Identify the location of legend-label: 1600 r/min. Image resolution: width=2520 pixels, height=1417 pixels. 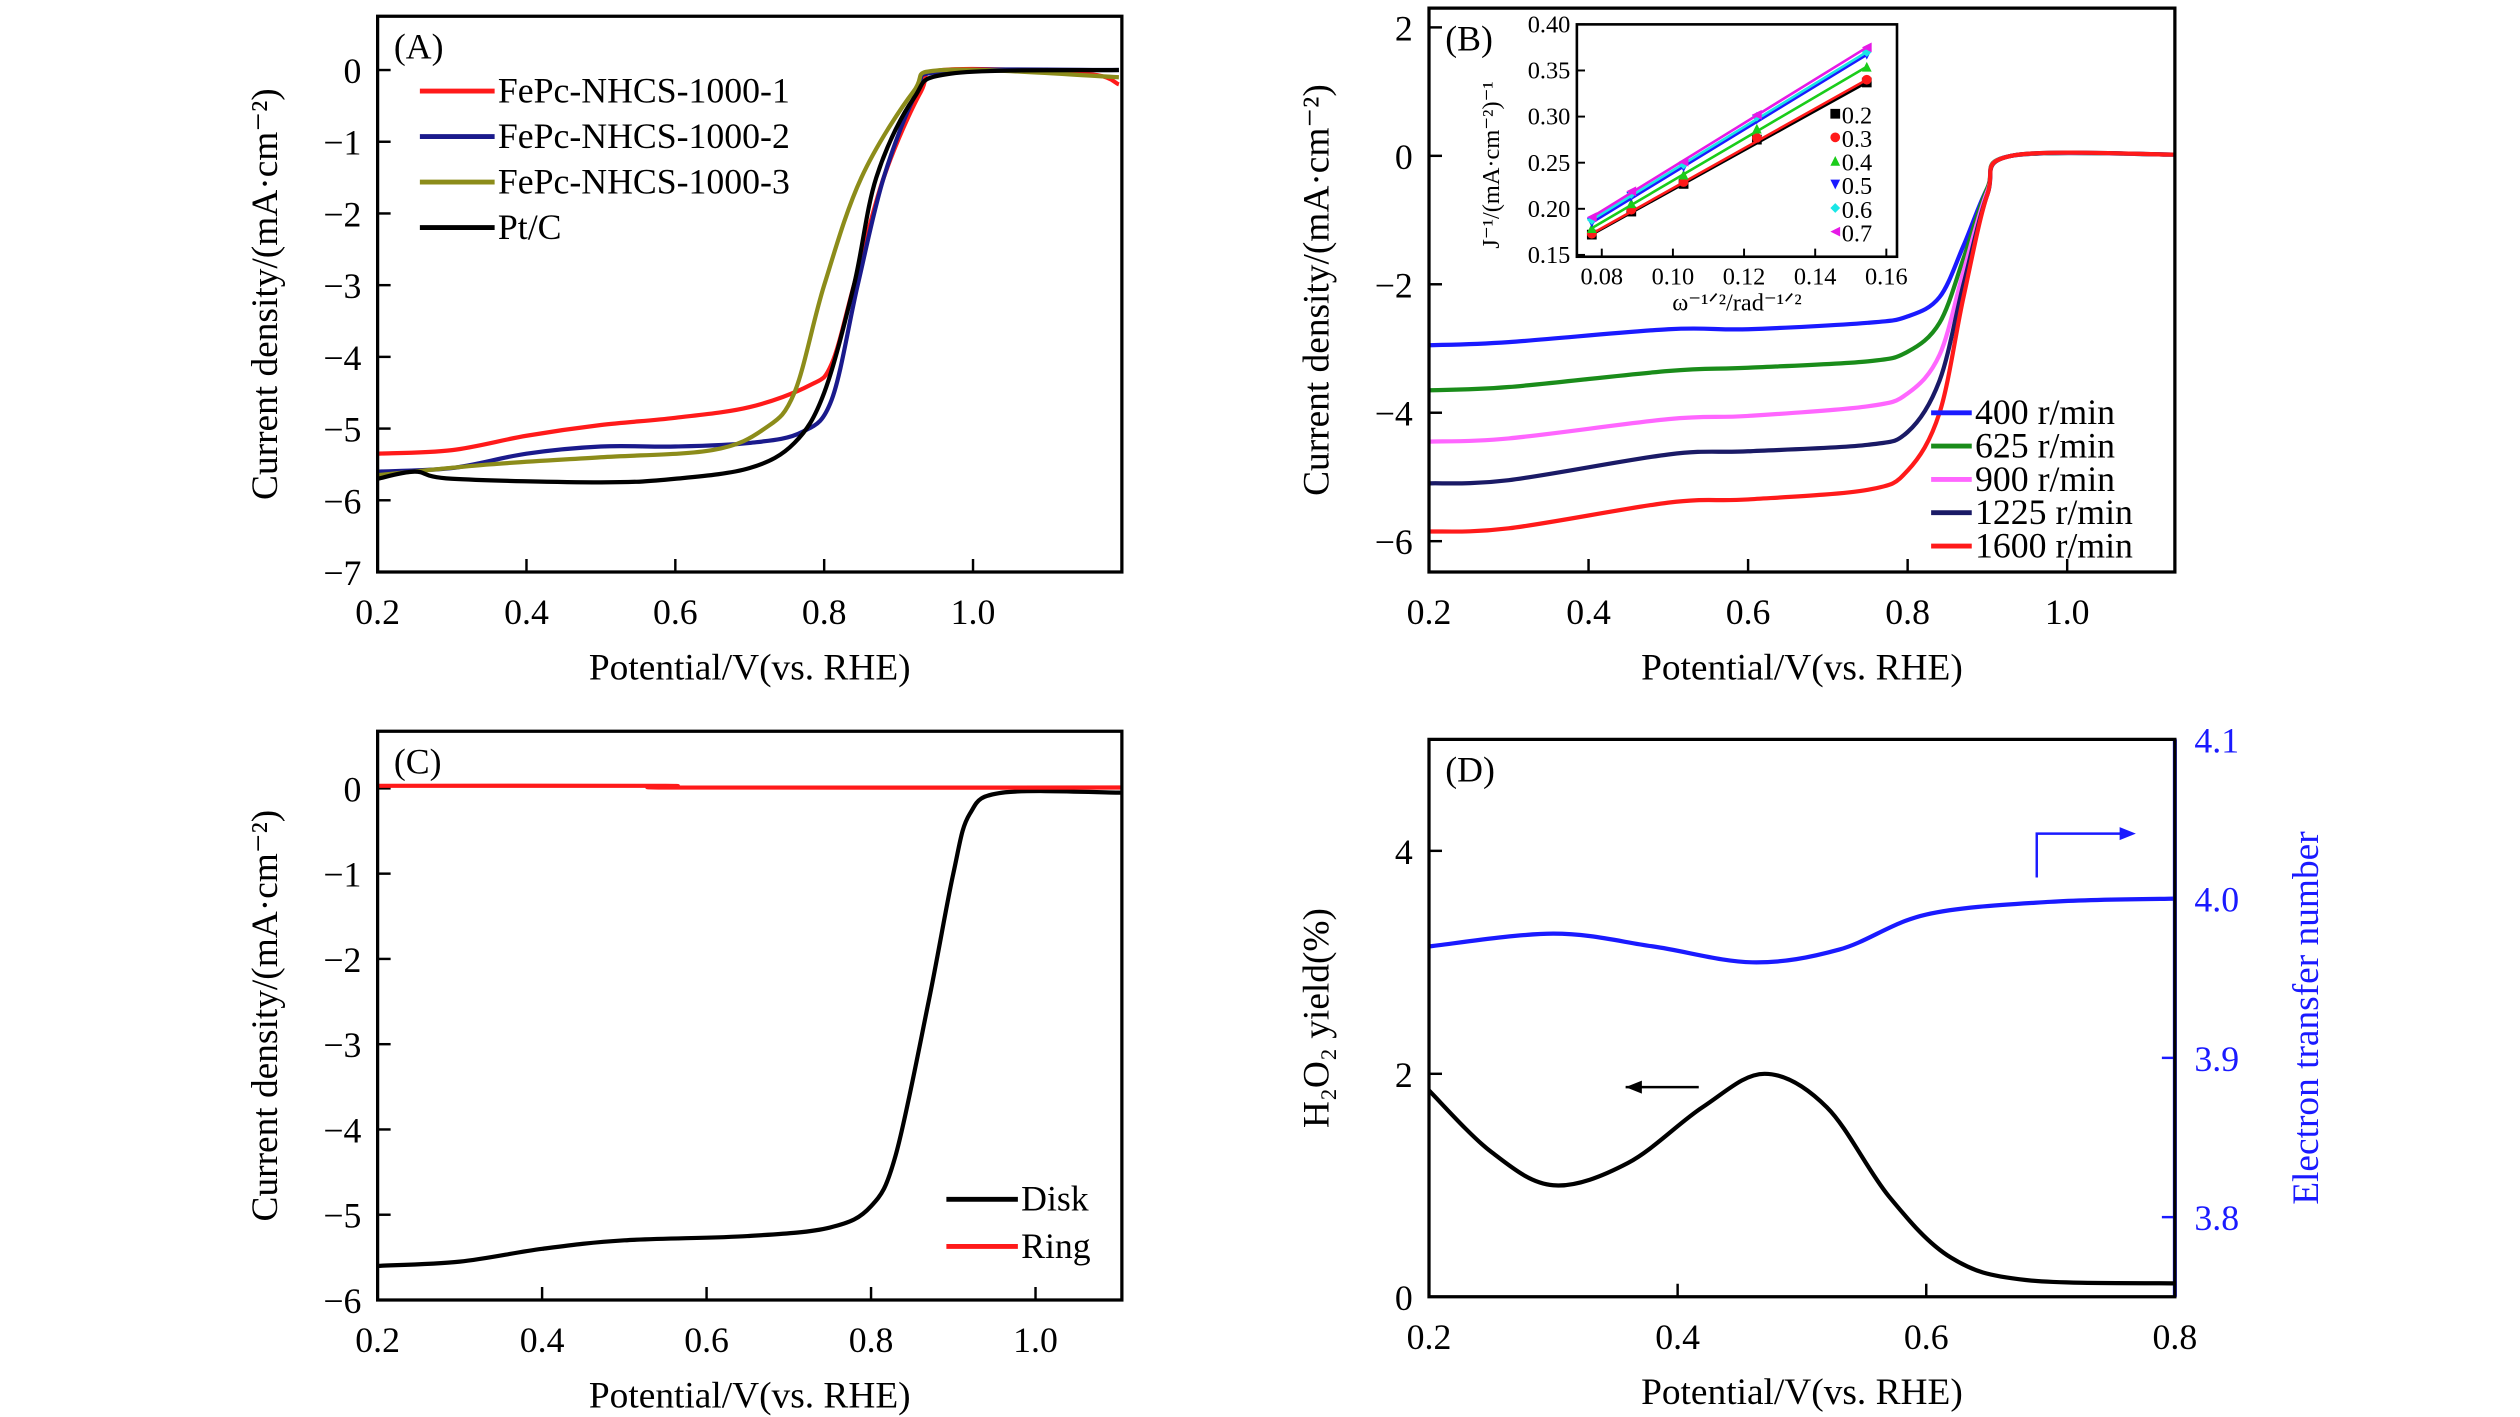
(2054, 545).